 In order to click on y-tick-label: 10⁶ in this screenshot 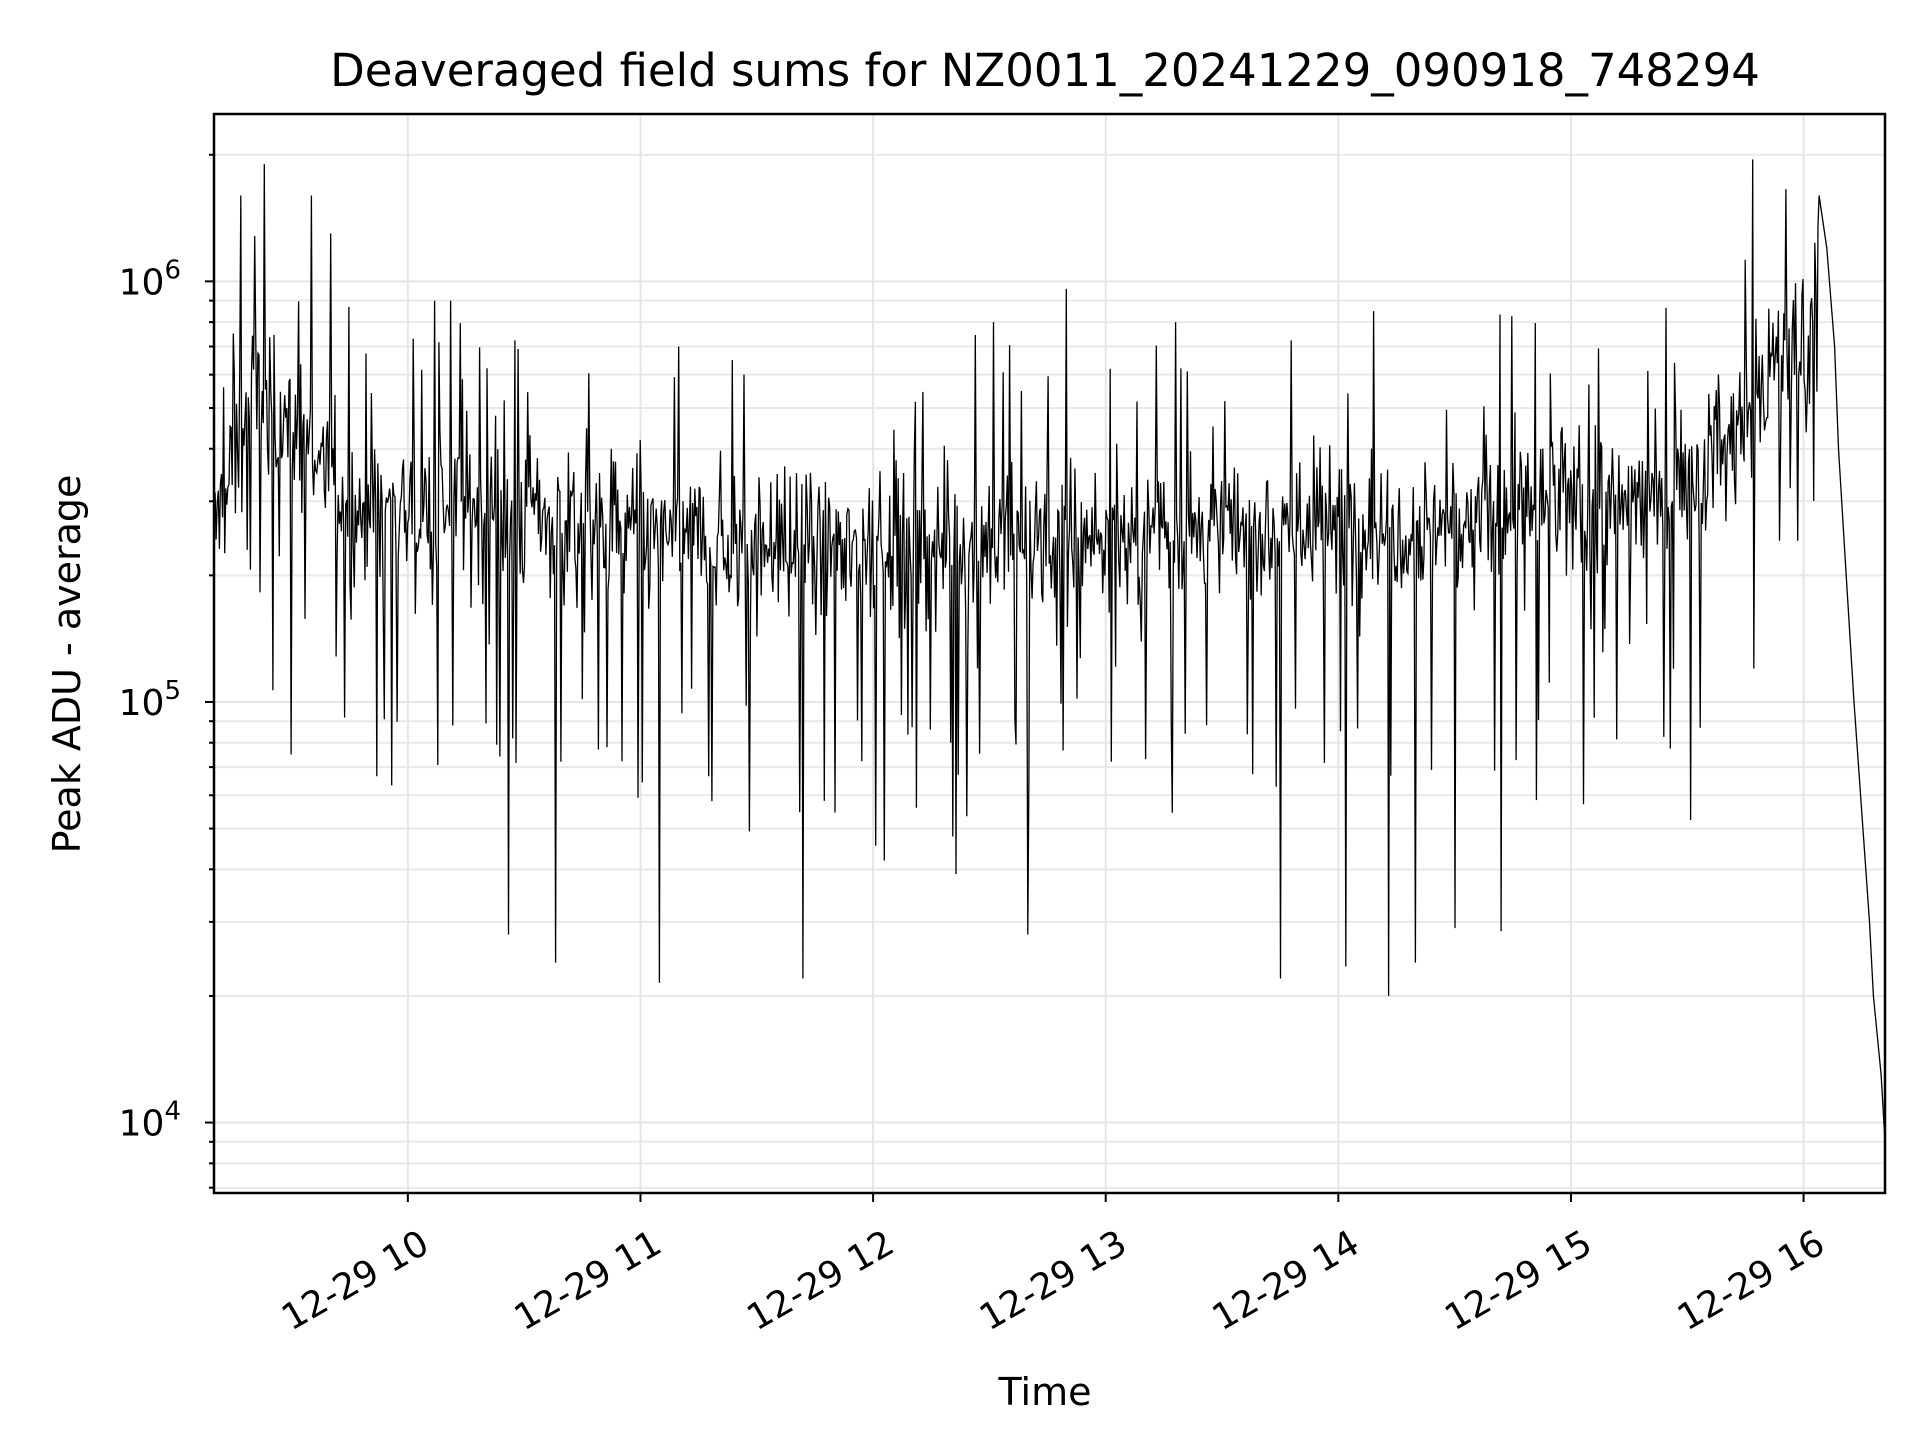, I will do `click(150, 279)`.